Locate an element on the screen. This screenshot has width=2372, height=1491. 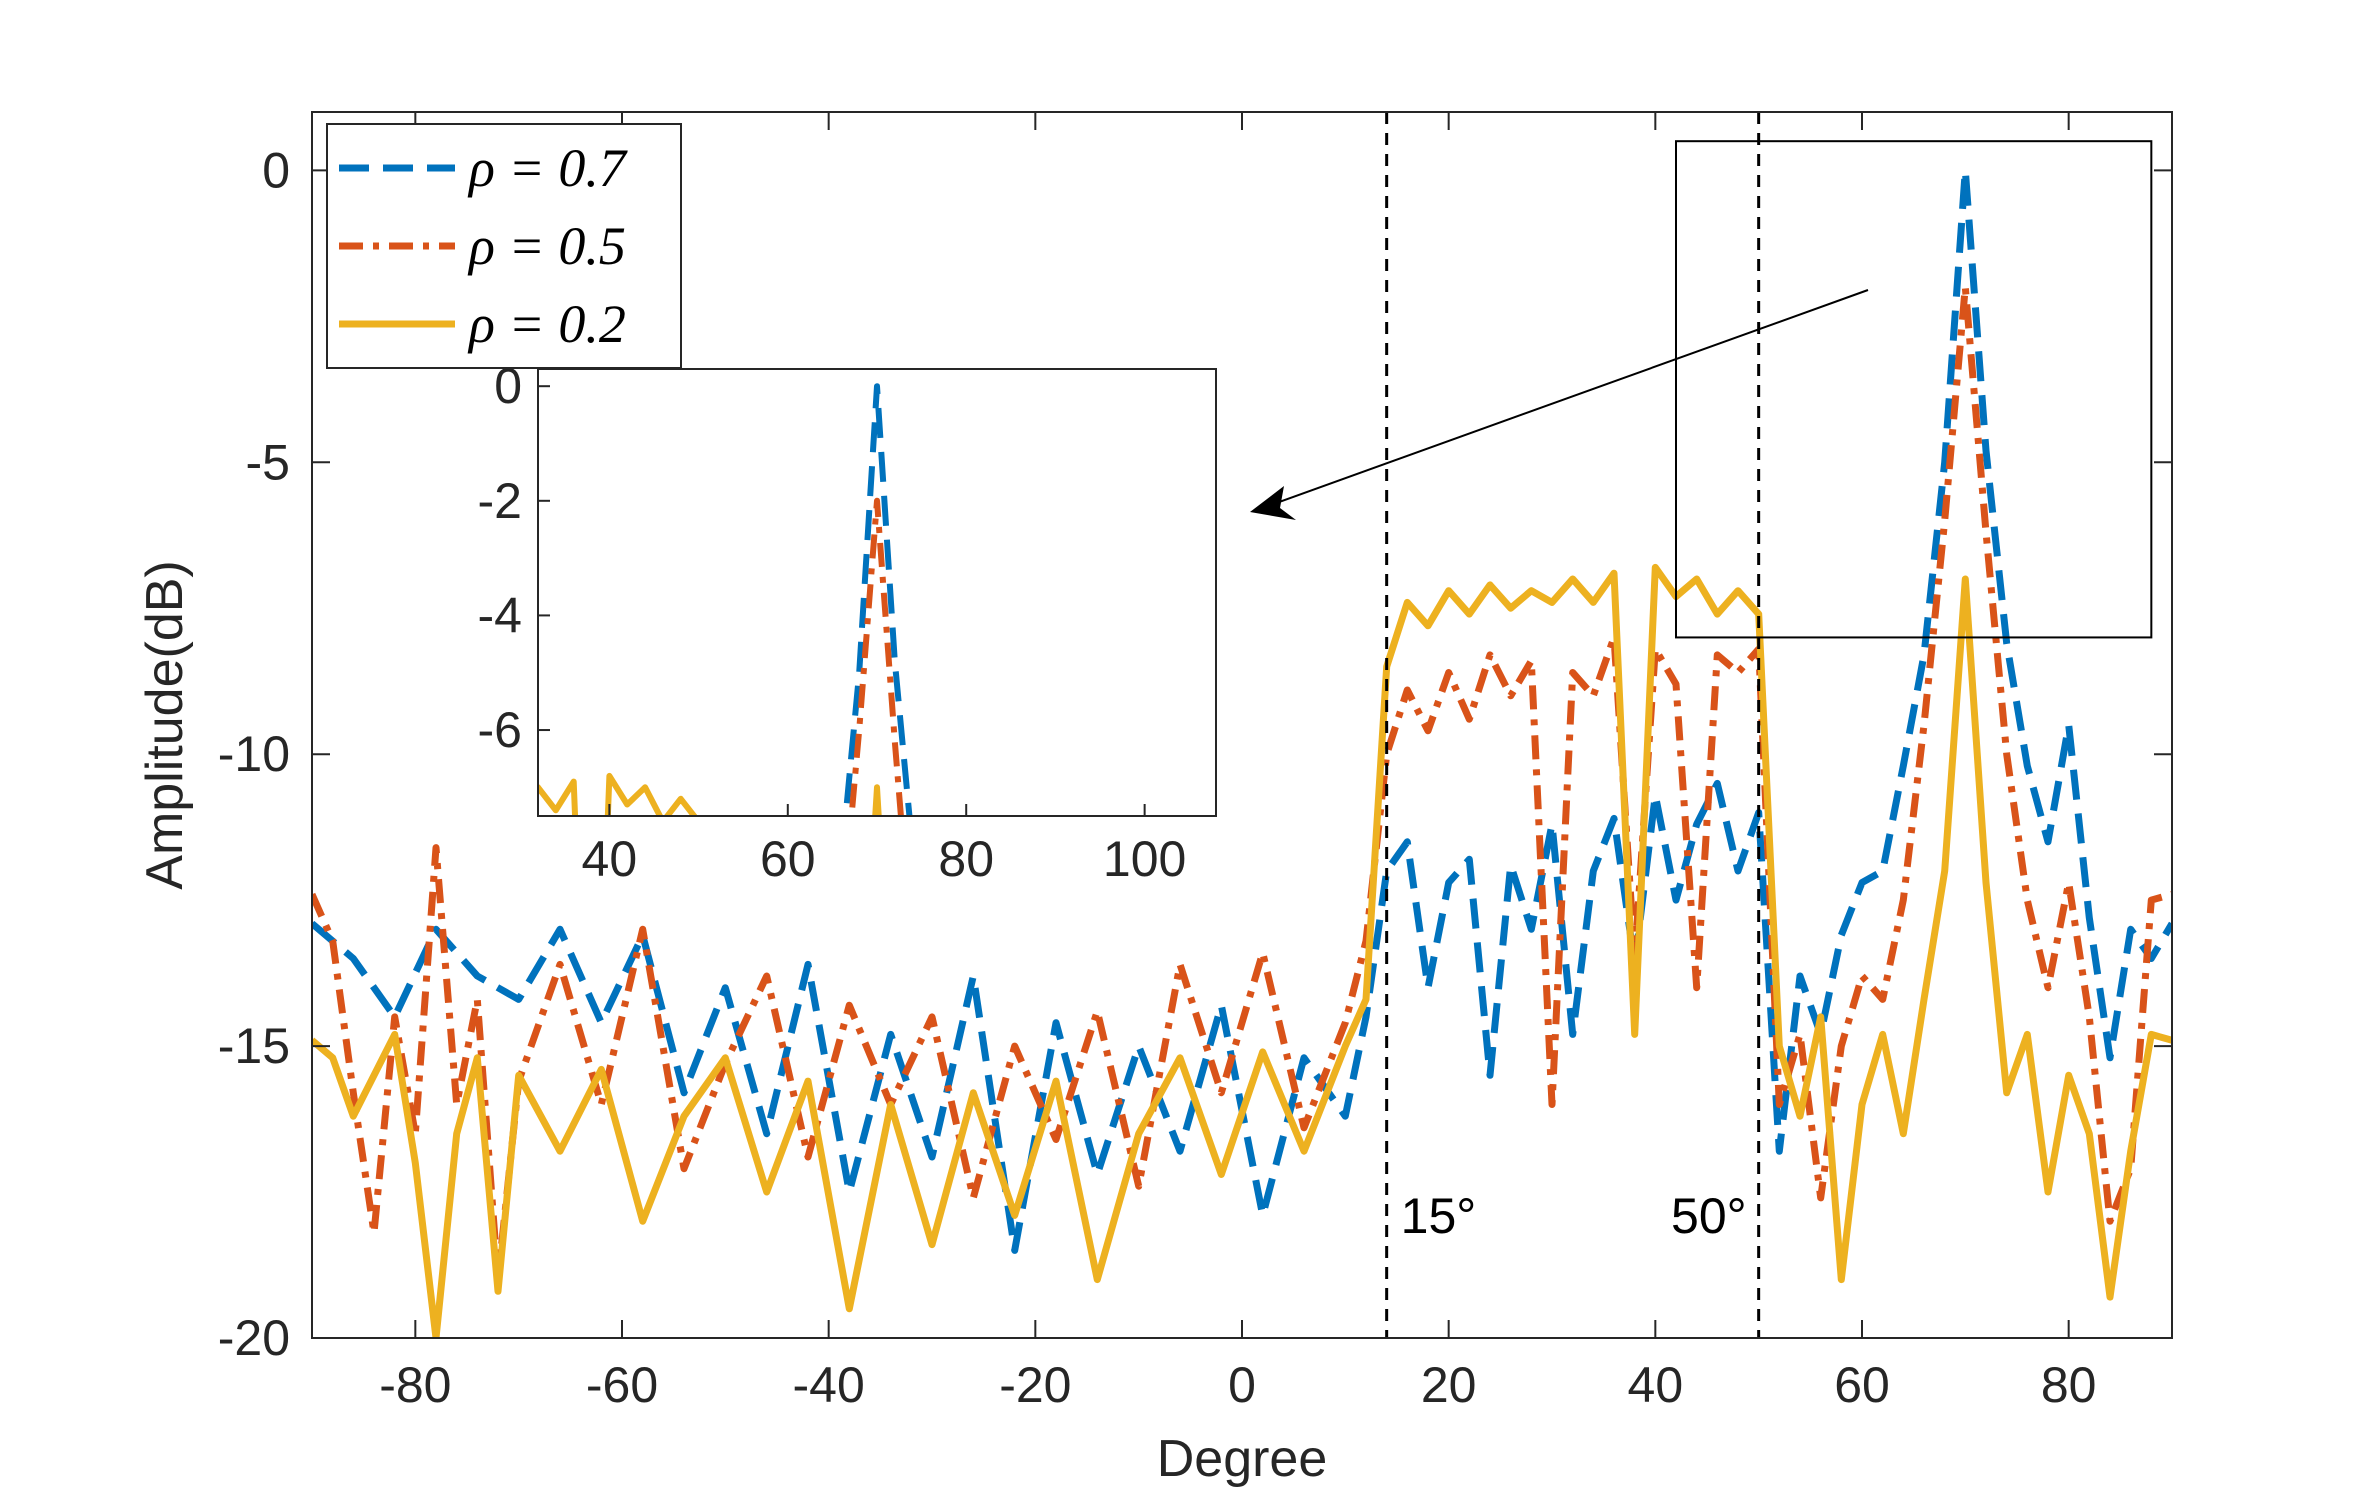
inset-x-tick-label: 60 is located at coordinates (788, 859).